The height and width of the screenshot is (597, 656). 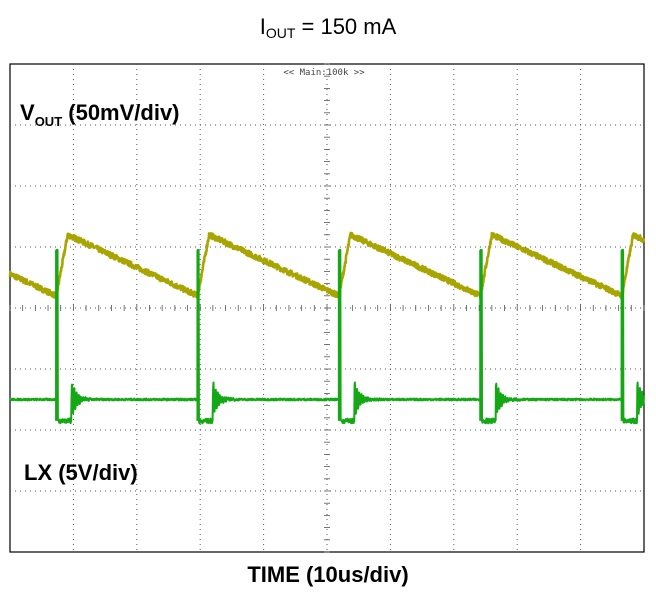 I want to click on x-axis-label: TIME (10us/div), so click(x=328, y=574).